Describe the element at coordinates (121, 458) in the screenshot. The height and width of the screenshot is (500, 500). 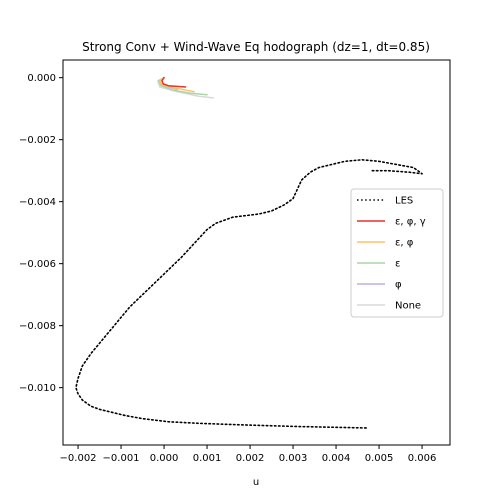
I see `x-tick-label: −0.001` at that location.